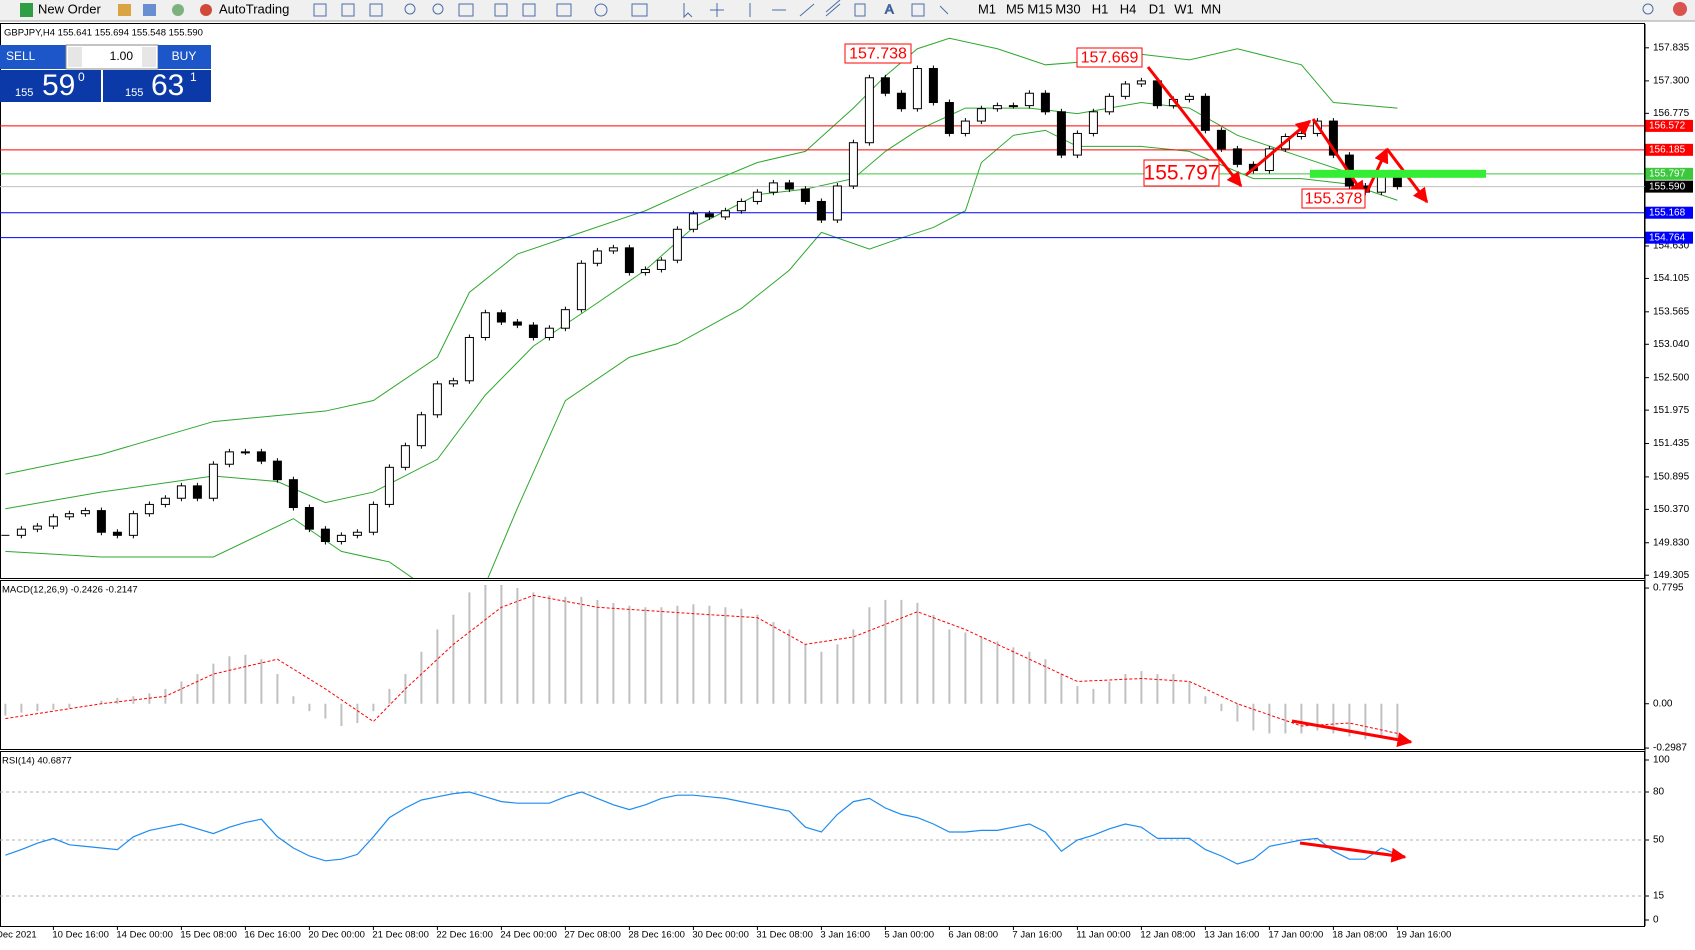  What do you see at coordinates (890, 9) in the screenshot?
I see `text-icon: A` at bounding box center [890, 9].